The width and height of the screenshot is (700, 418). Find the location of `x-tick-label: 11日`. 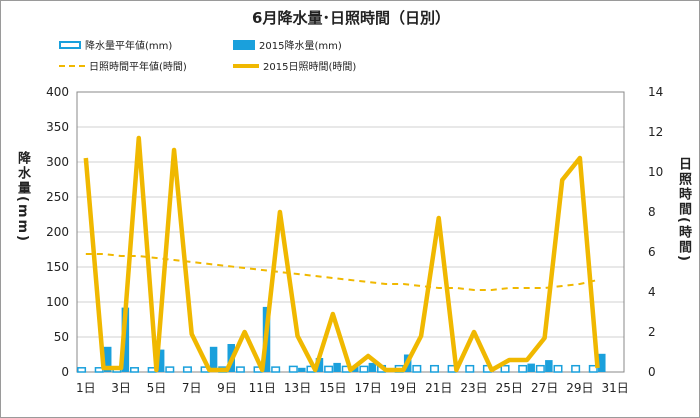

x-tick-label: 11日 is located at coordinates (262, 388).